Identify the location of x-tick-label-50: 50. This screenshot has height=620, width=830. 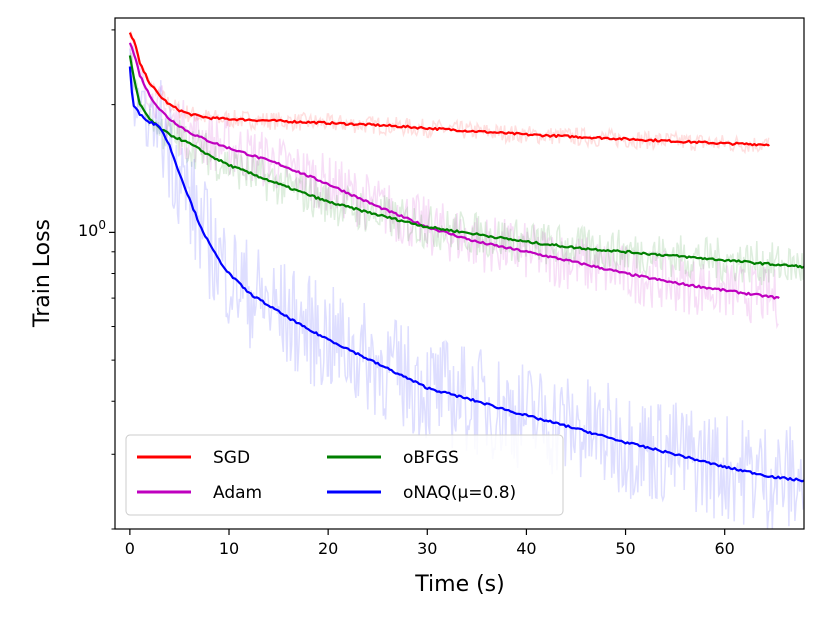
(625, 548).